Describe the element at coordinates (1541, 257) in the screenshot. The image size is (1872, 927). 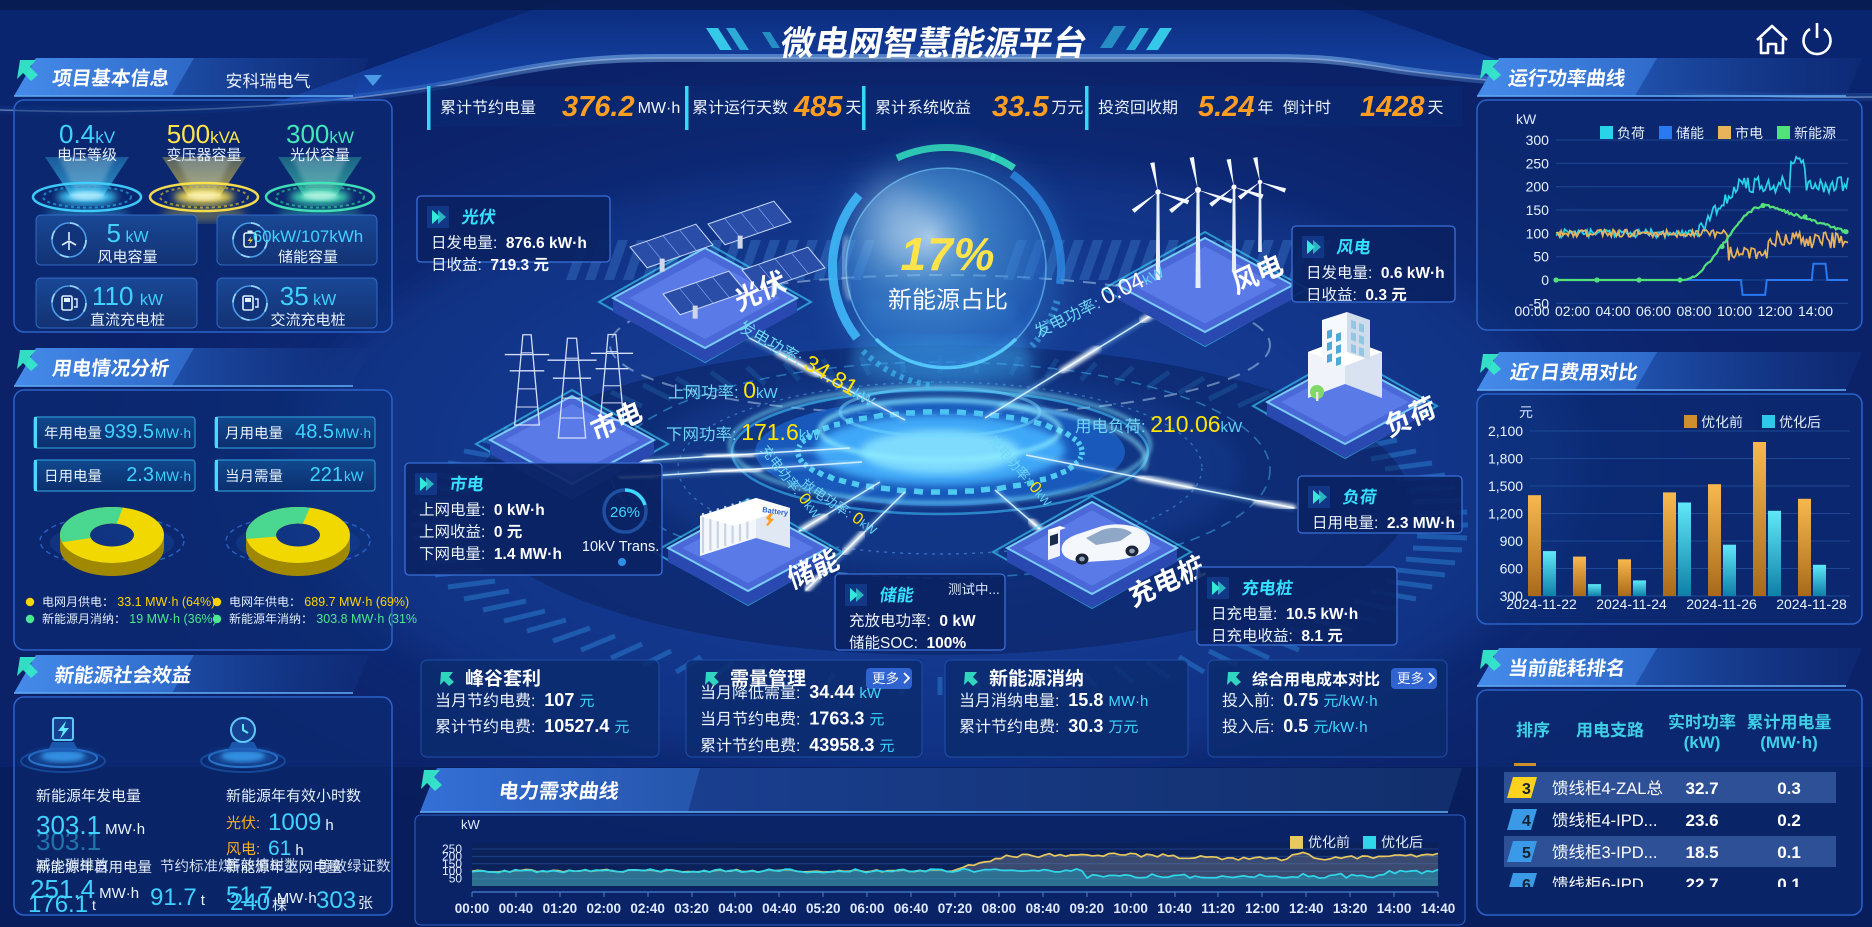
I see `svg-text: 50` at that location.